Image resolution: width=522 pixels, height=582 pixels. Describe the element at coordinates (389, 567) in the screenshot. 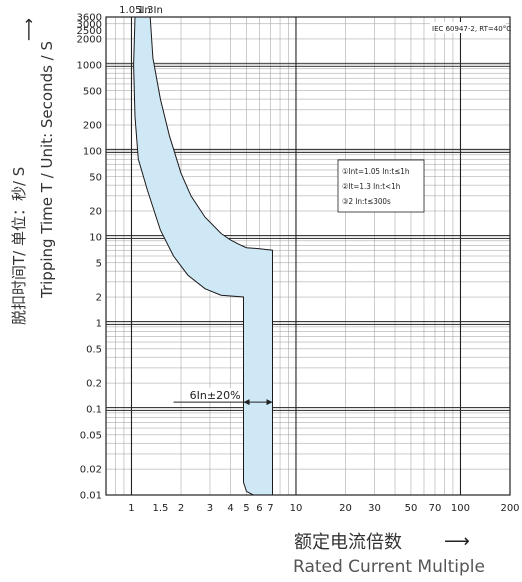

I see `x-axis-label-en: Rated Current Multiple` at that location.